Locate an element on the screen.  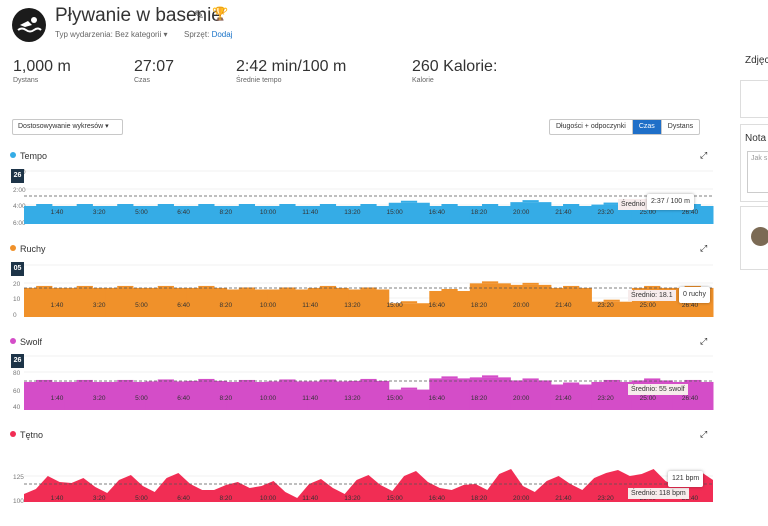
x-tick-label: 13:20 is located at coordinates (352, 398).